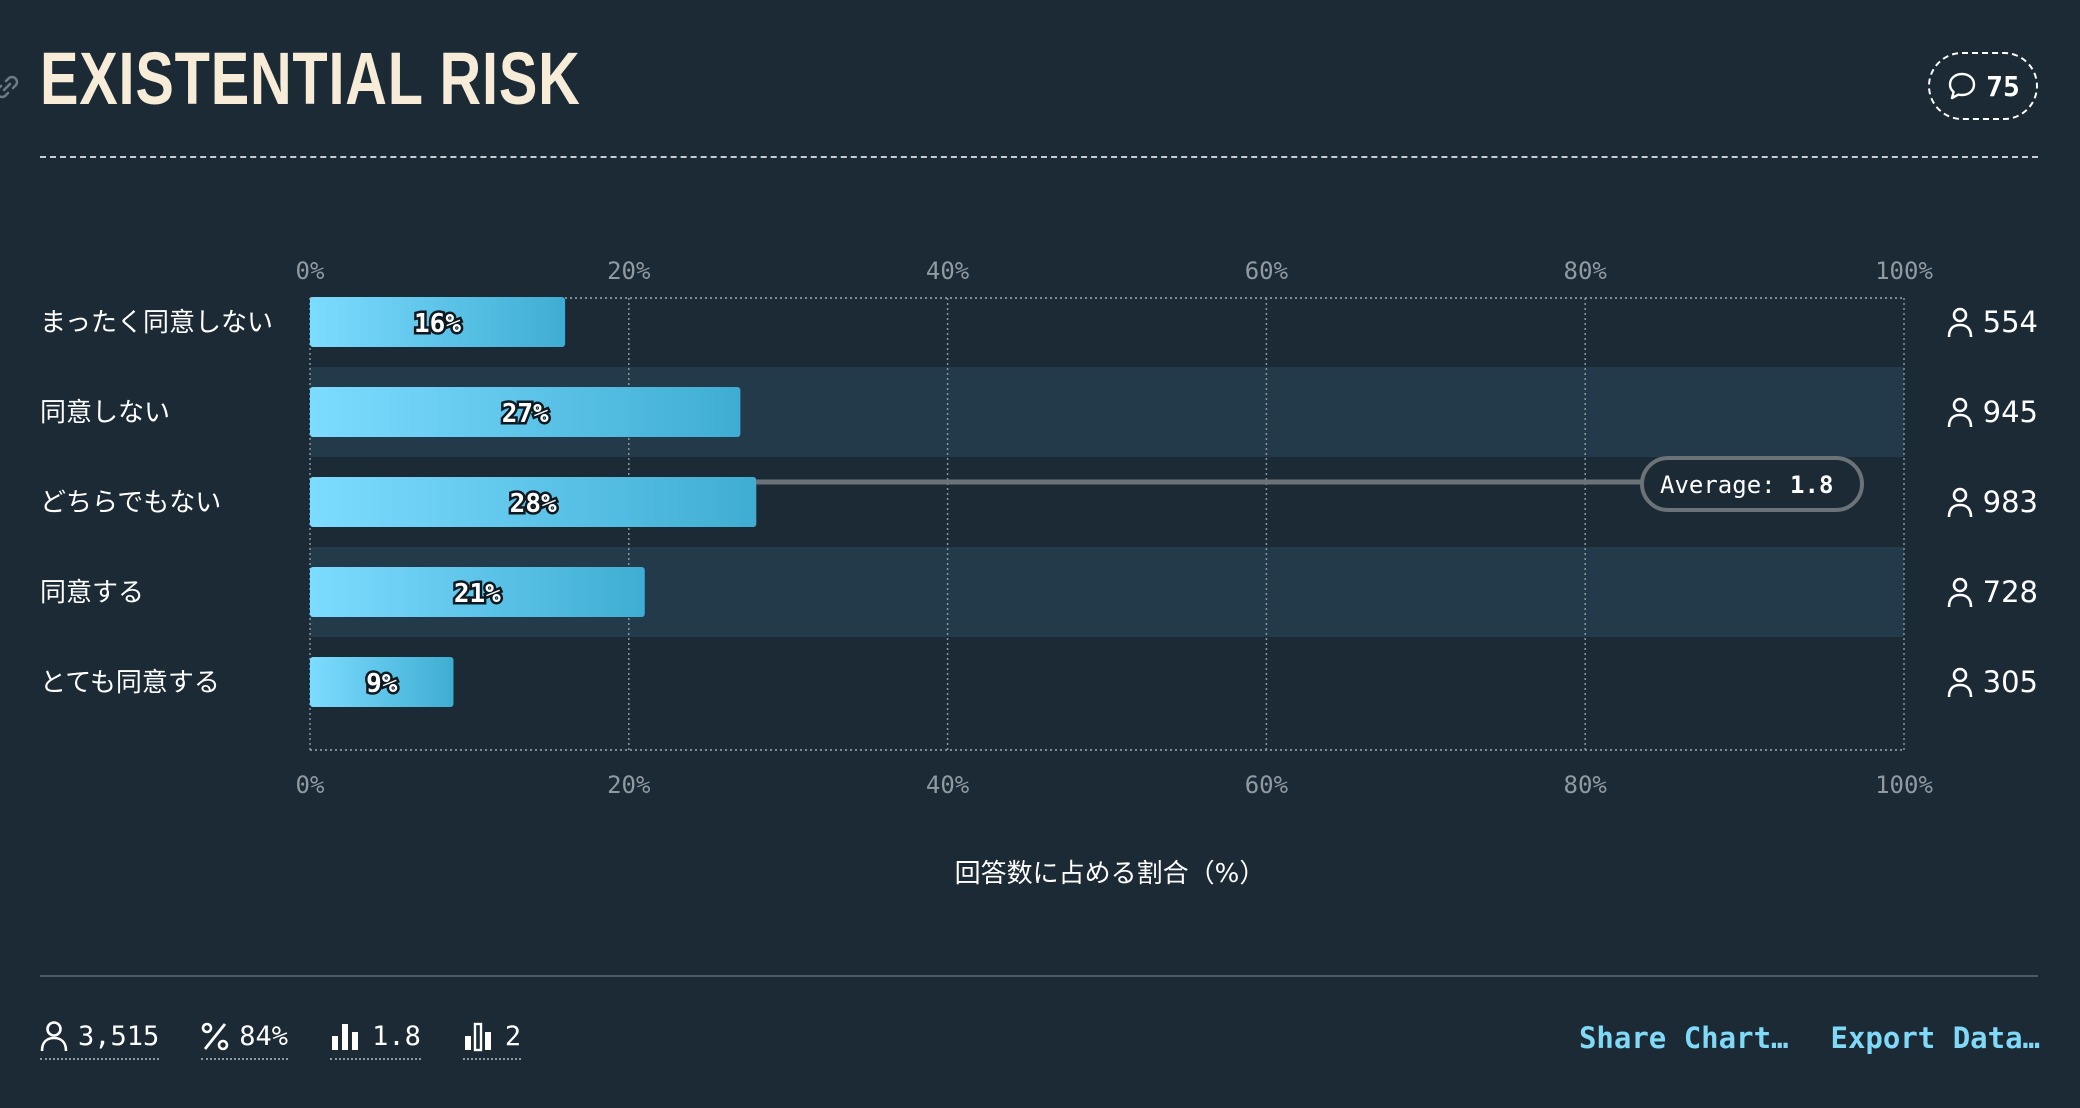 Image resolution: width=2080 pixels, height=1108 pixels. I want to click on average-value: 1.8, so click(1811, 485).